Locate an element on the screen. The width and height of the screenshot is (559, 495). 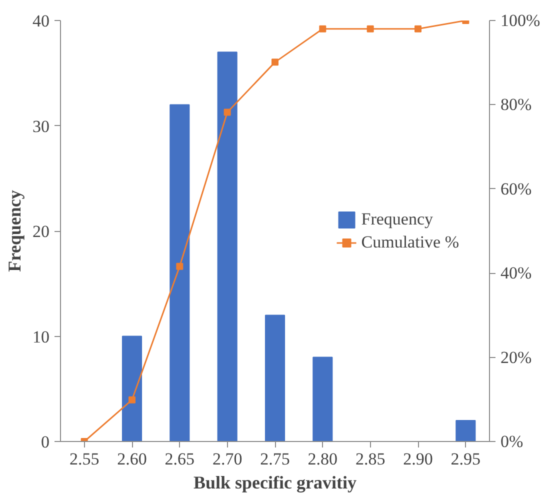
y2-tick-label: 40% is located at coordinates (516, 273).